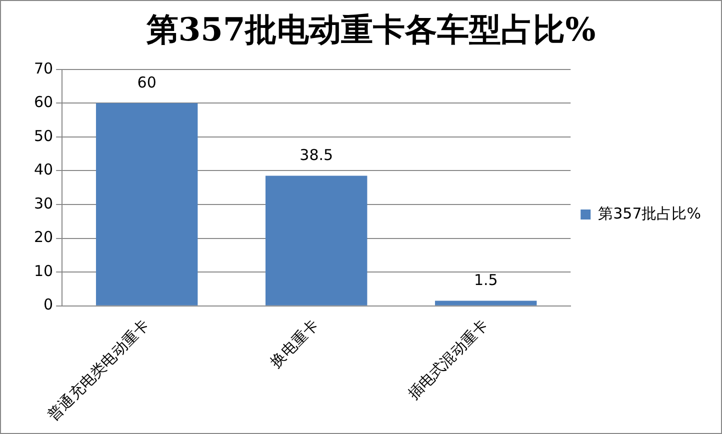 The height and width of the screenshot is (434, 722). What do you see at coordinates (650, 213) in the screenshot?
I see `legend-label: 第357批占比%` at bounding box center [650, 213].